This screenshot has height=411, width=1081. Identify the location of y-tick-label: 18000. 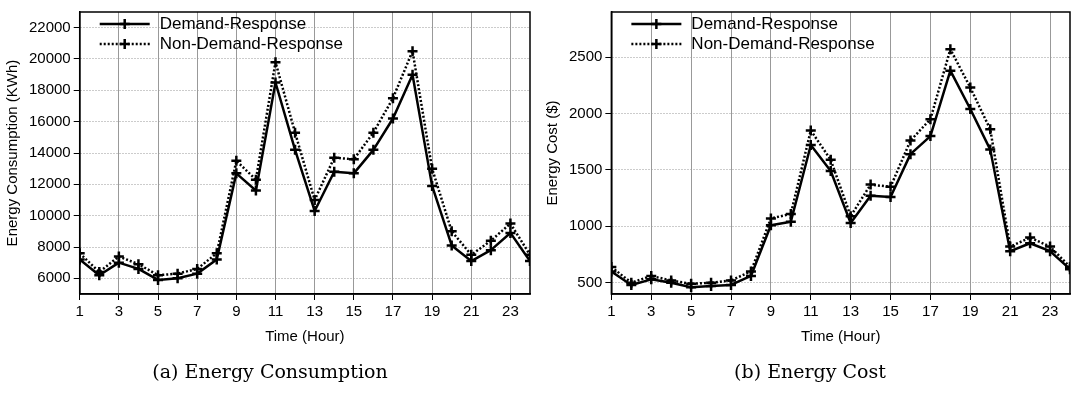
(49, 89).